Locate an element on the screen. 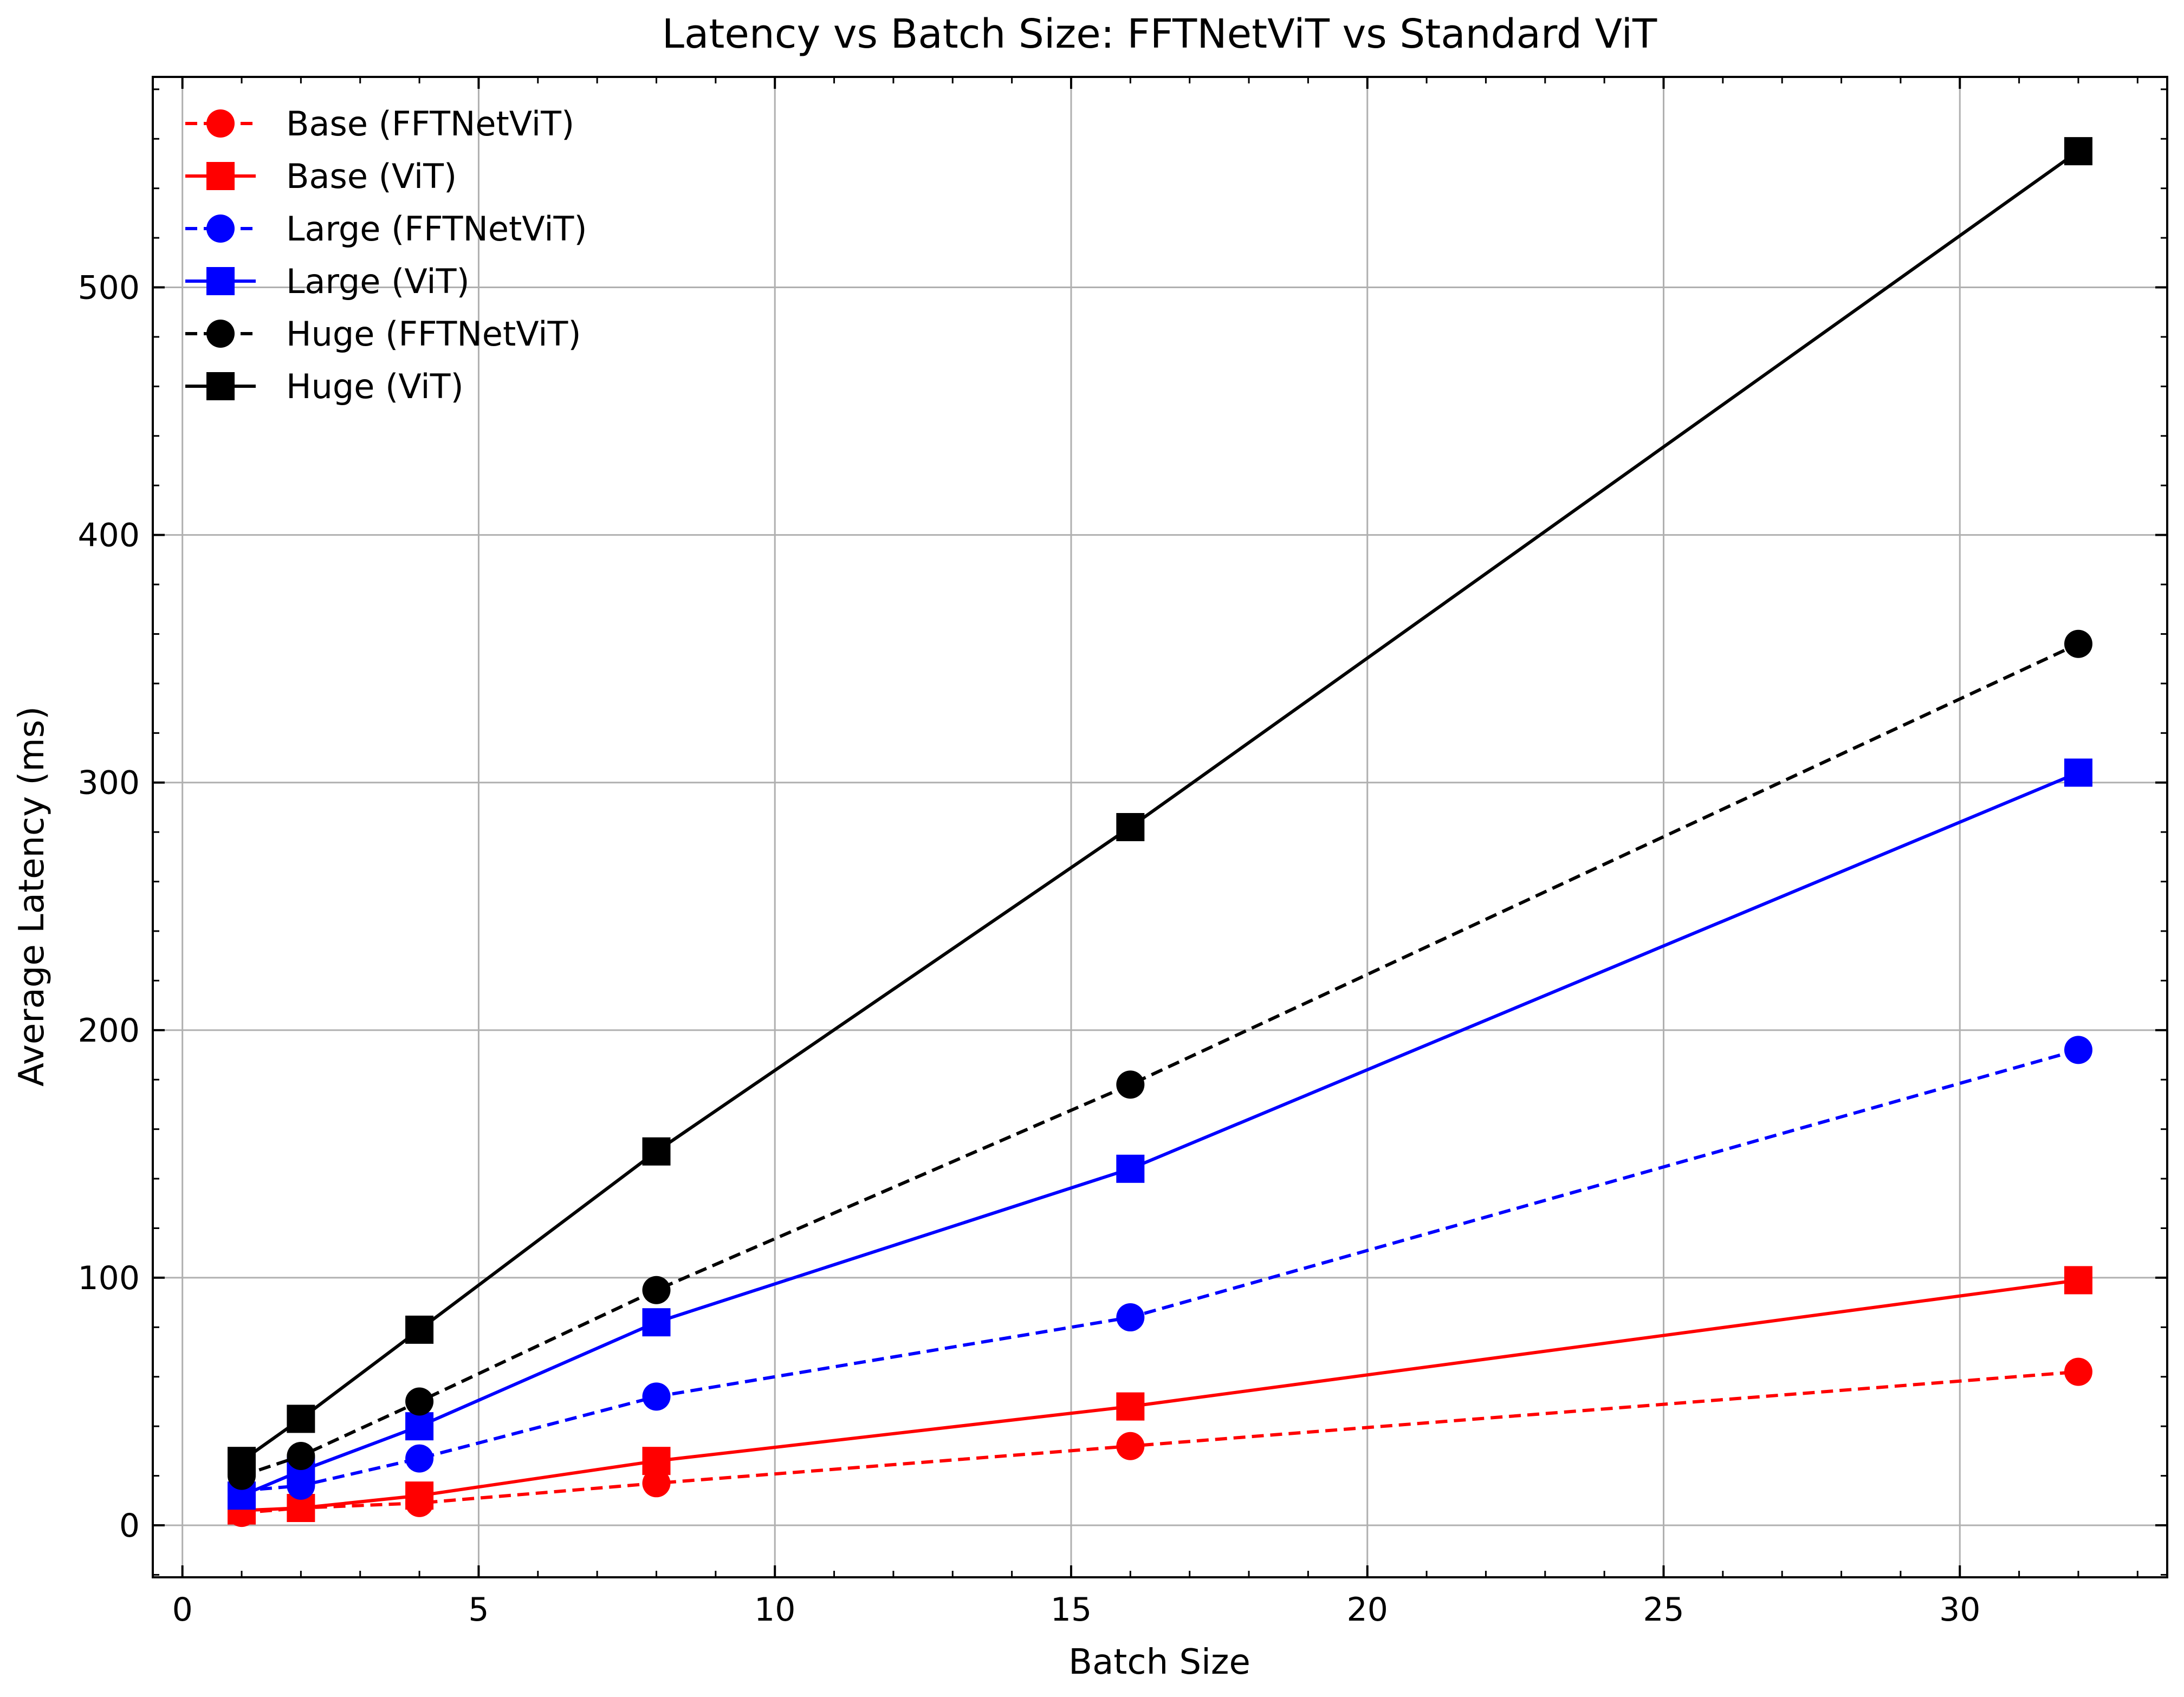 The height and width of the screenshot is (1697, 2184). y-tick-label: 400 is located at coordinates (108, 536).